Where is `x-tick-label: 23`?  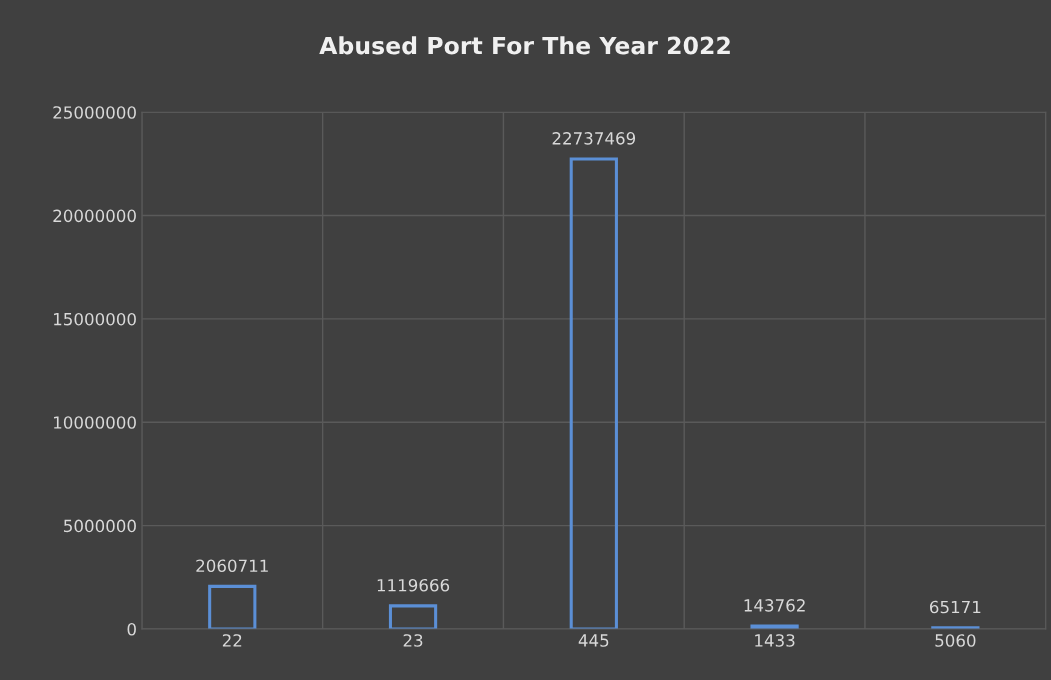 x-tick-label: 23 is located at coordinates (413, 640).